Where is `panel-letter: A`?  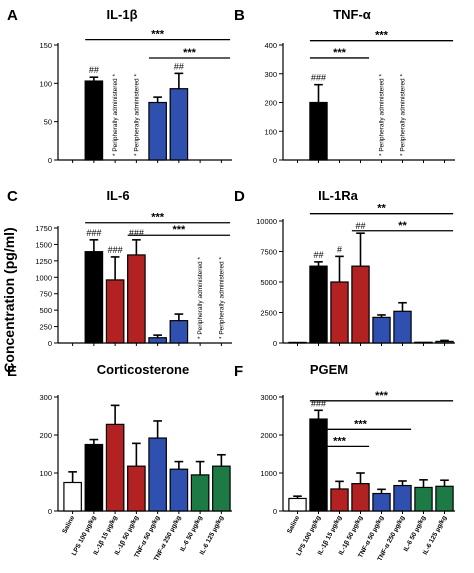 panel-letter: A is located at coordinates (12, 15).